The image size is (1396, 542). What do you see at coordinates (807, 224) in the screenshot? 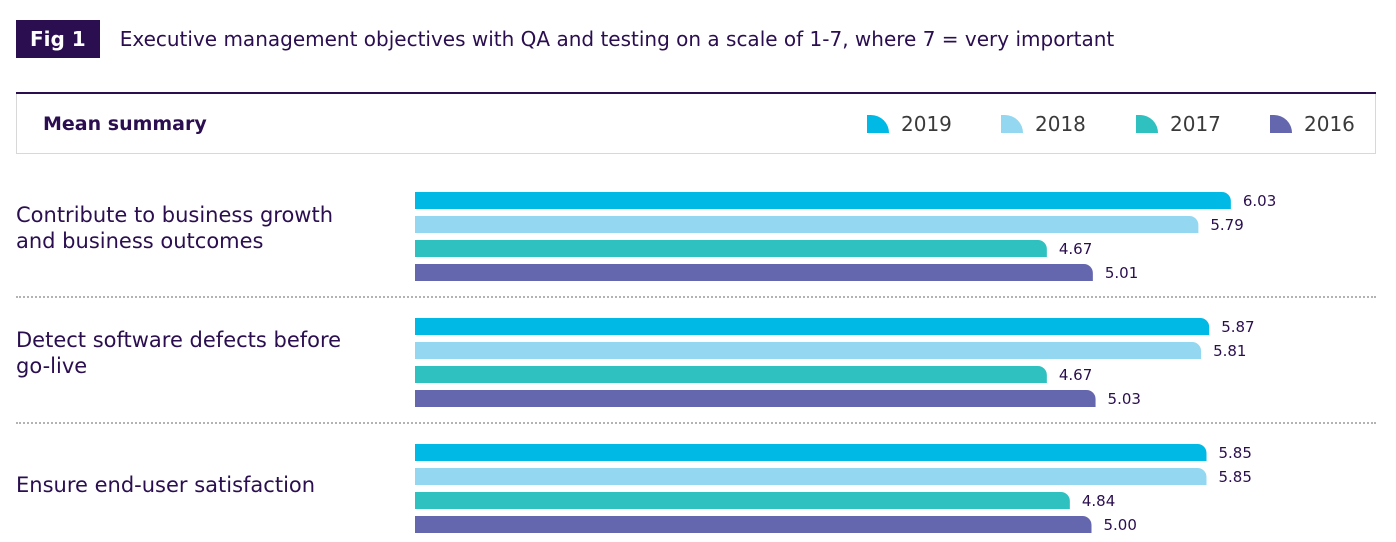
I see `bar-contribute-to-business-g-2018` at bounding box center [807, 224].